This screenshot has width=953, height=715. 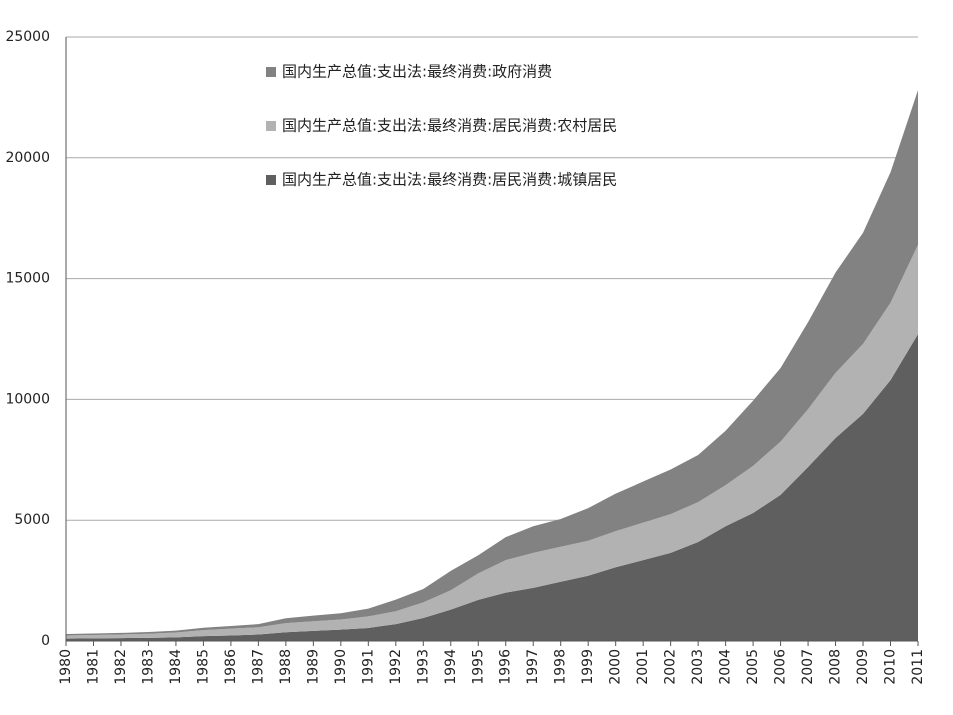 What do you see at coordinates (93, 667) in the screenshot?
I see `x-tick-label: 1981` at bounding box center [93, 667].